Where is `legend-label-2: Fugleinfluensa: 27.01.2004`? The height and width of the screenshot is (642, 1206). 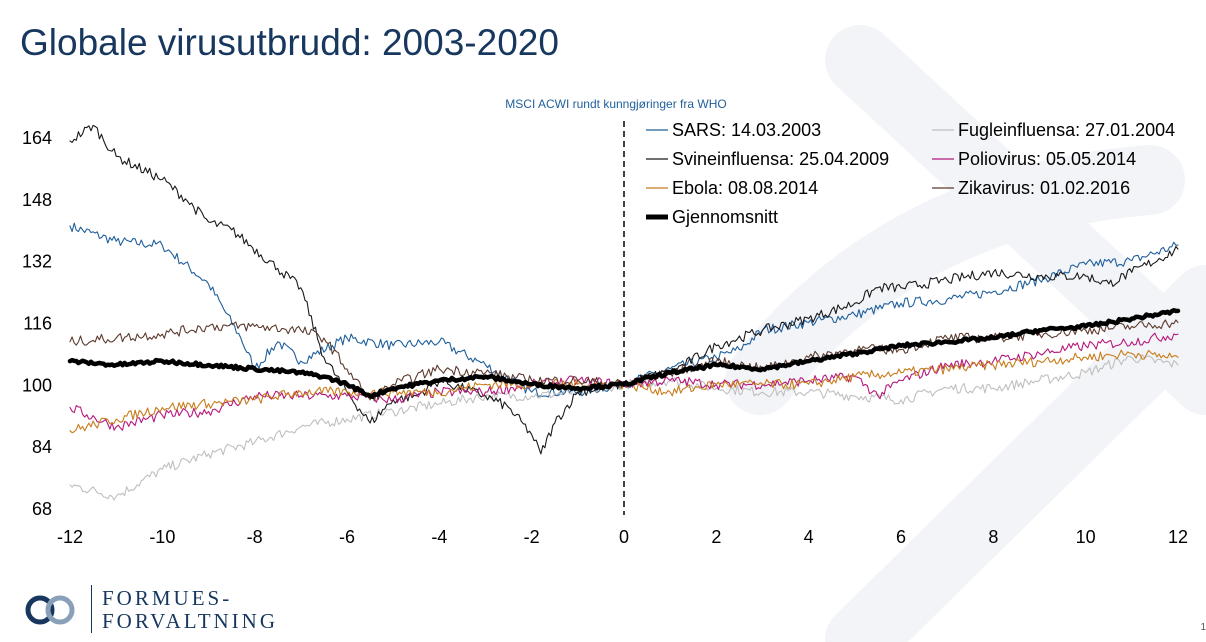 legend-label-2: Fugleinfluensa: 27.01.2004 is located at coordinates (1066, 130).